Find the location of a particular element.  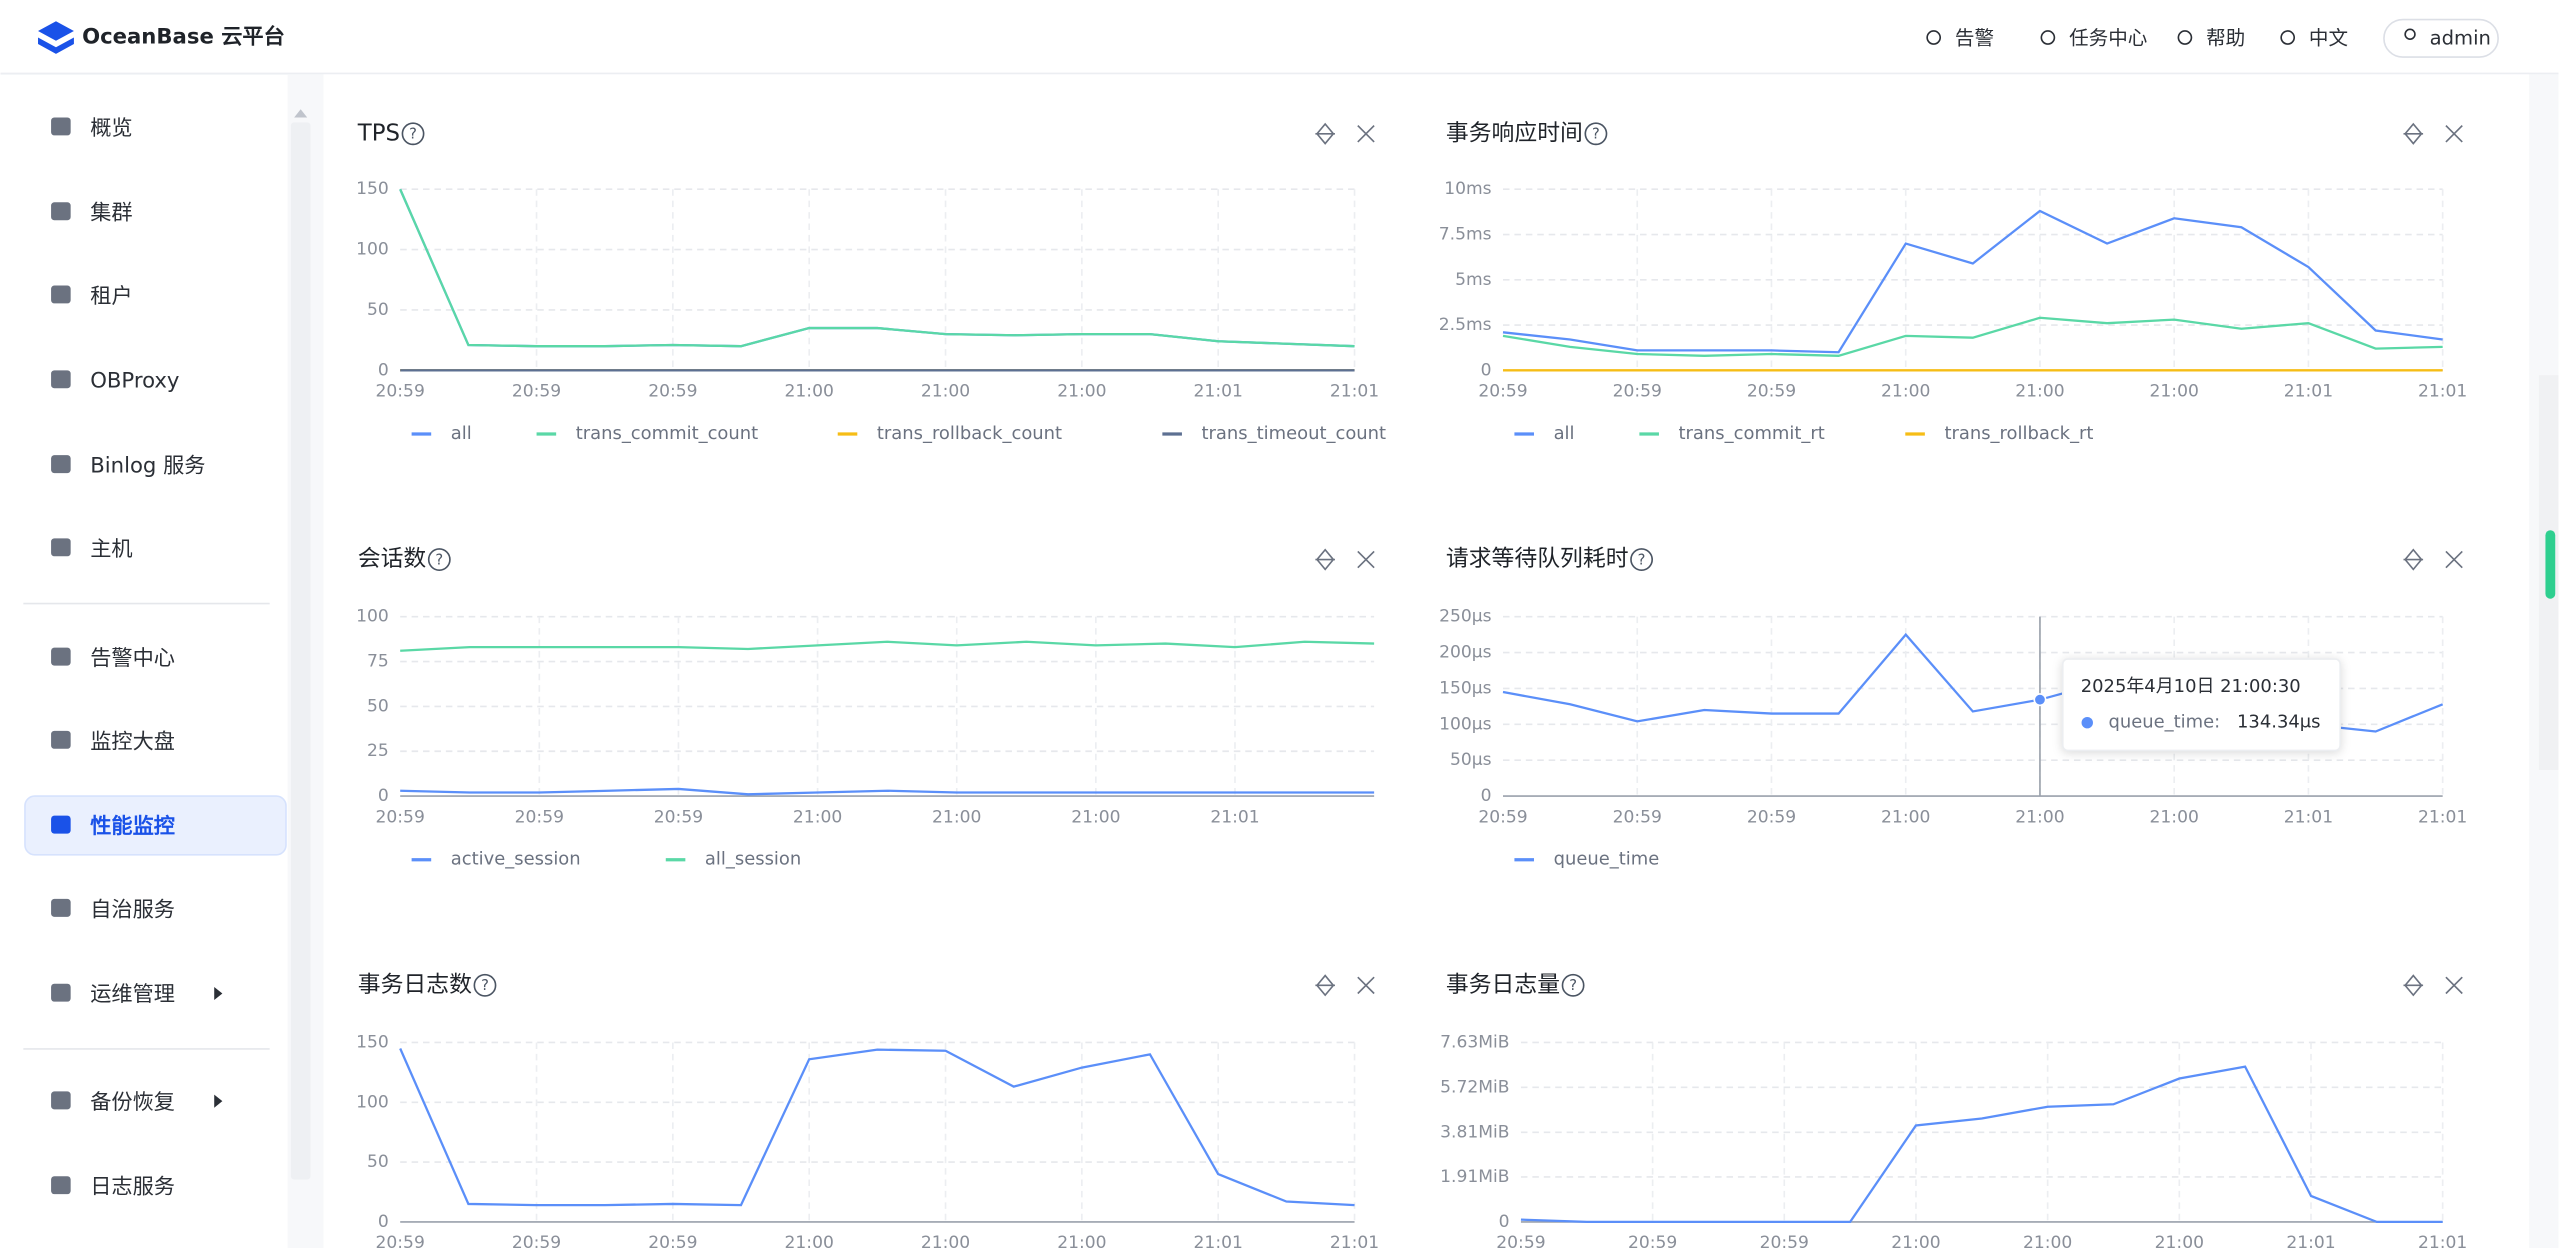

legend-label: trans_commit_count is located at coordinates (667, 433).